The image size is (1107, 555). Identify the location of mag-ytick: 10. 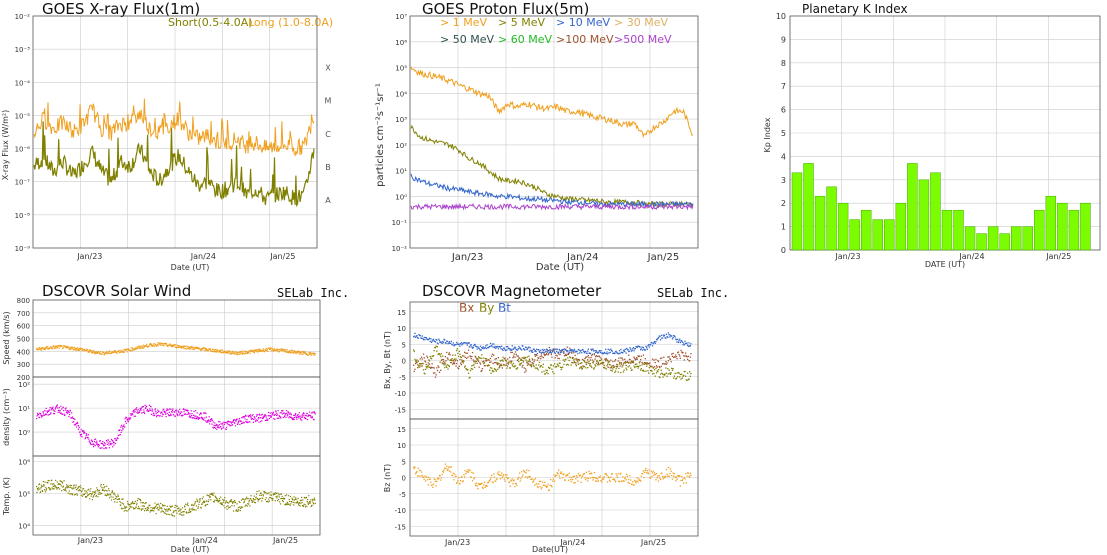
(401, 329).